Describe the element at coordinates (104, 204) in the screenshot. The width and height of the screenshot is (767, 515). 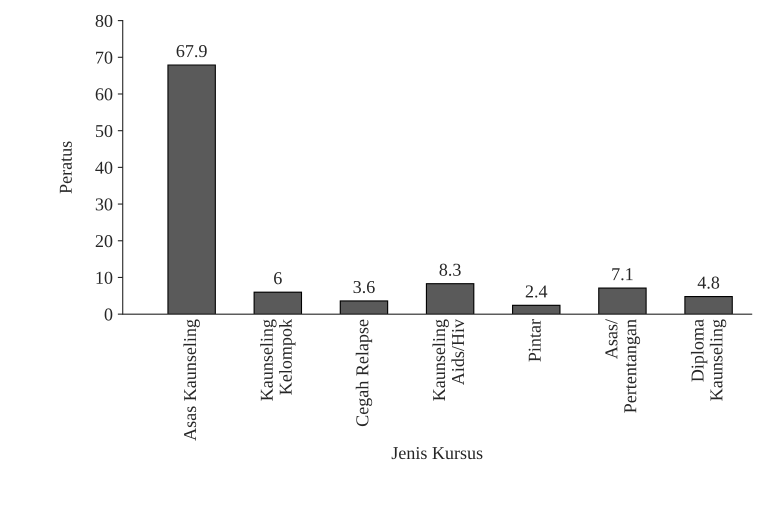
I see `y-tick-label: 30` at that location.